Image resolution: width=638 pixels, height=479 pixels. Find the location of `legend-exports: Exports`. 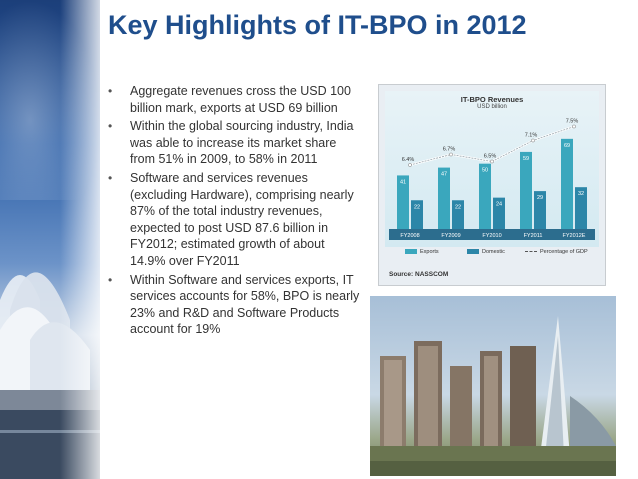

legend-exports: Exports is located at coordinates (422, 252).